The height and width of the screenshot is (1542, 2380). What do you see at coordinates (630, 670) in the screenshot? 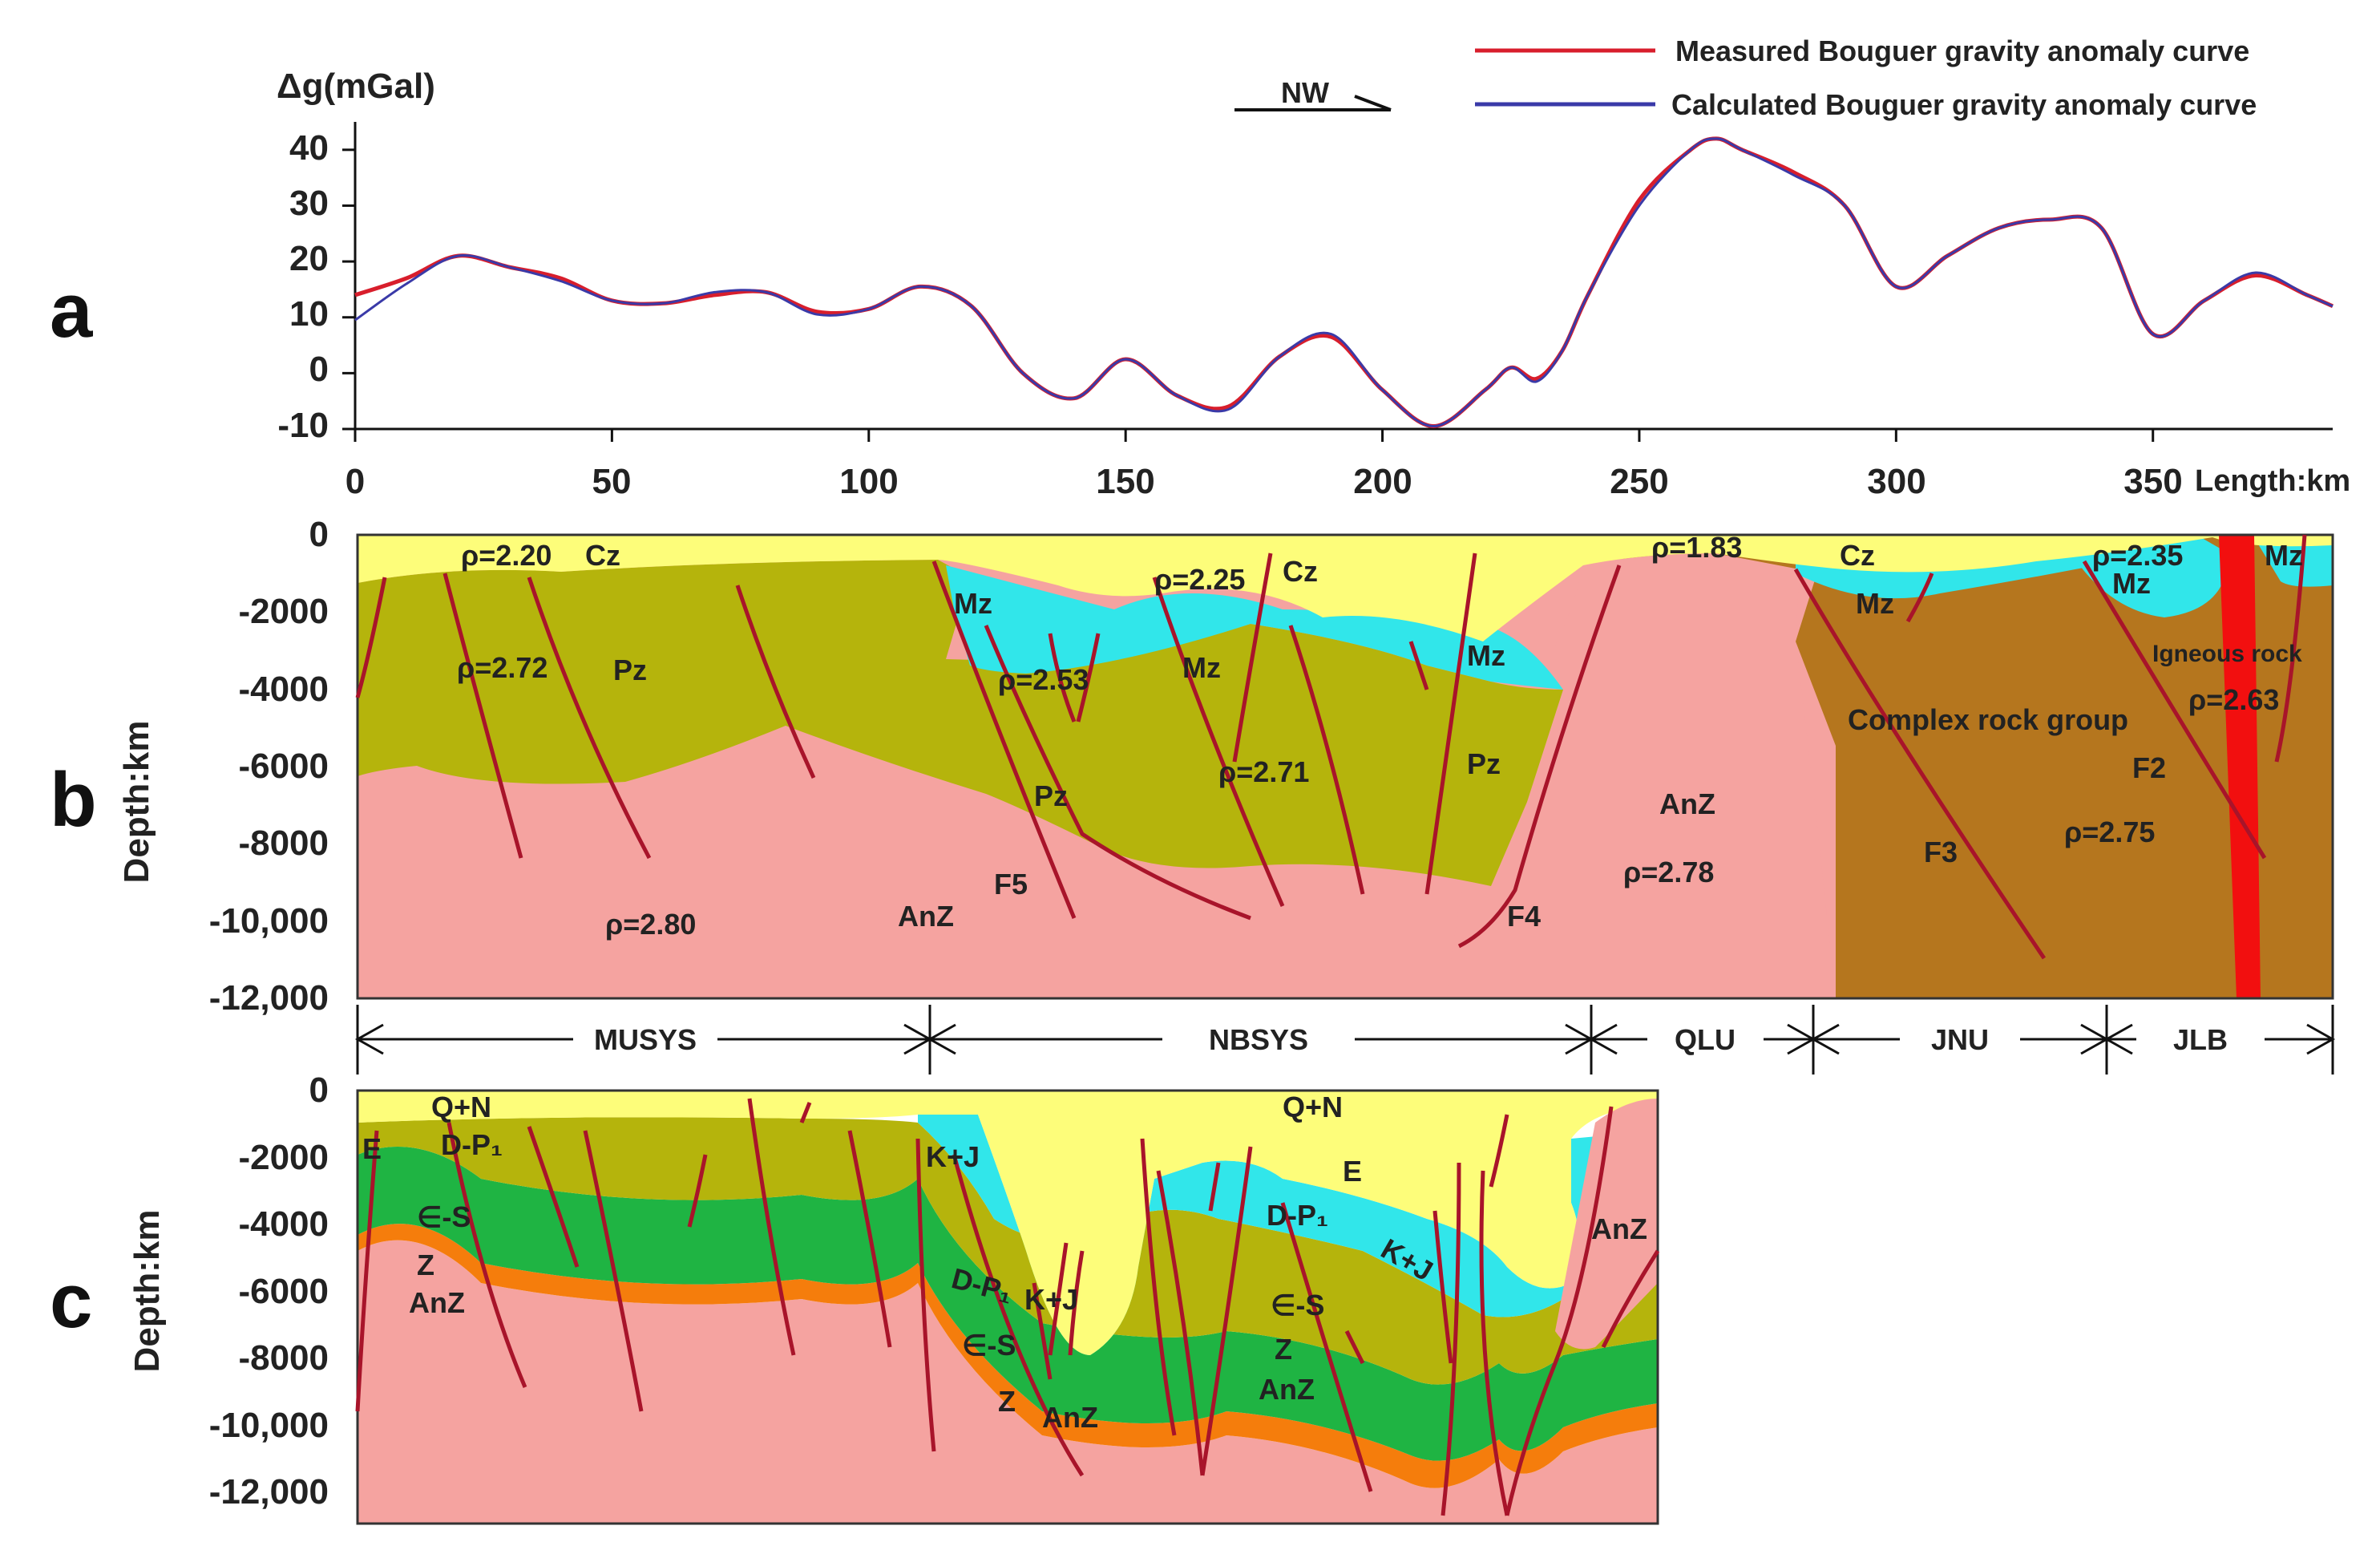
I see `label-pz-1: Pz` at bounding box center [630, 670].